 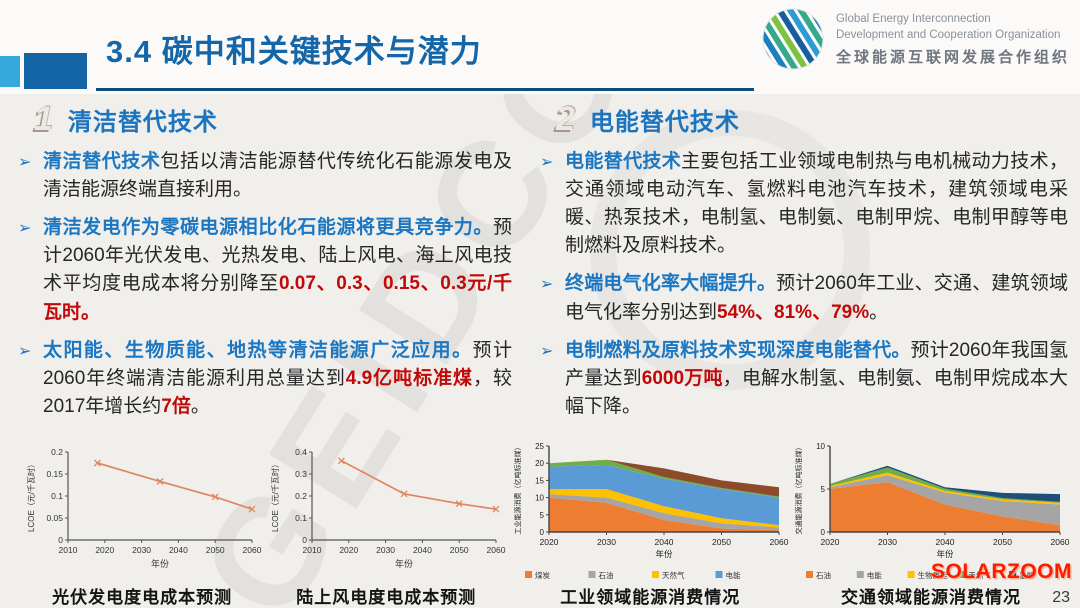 What do you see at coordinates (176, 406) in the screenshot?
I see `text-run: 7倍` at bounding box center [176, 406].